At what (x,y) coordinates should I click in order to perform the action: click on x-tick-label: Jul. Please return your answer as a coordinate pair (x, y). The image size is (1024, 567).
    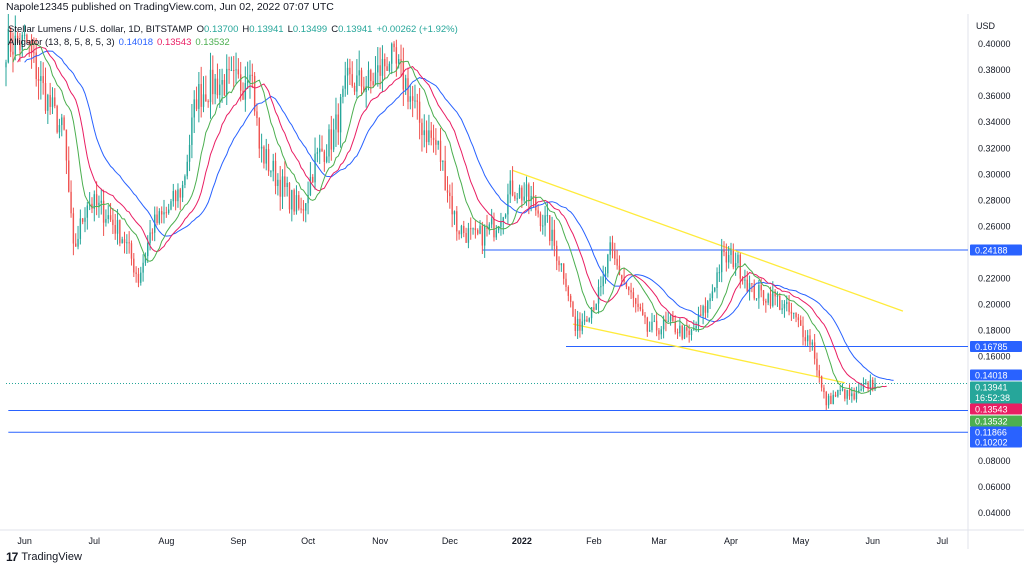
    Looking at the image, I should click on (943, 541).